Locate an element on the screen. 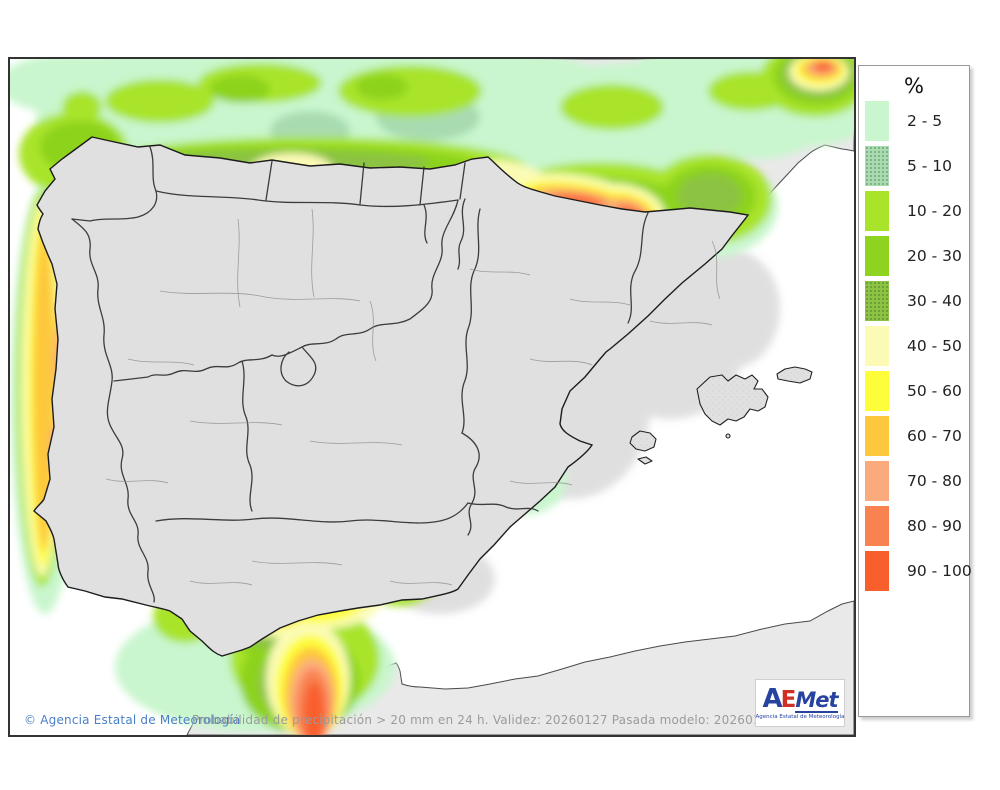 The image size is (1000, 790). legend-range-label: 40 - 50 is located at coordinates (934, 345).